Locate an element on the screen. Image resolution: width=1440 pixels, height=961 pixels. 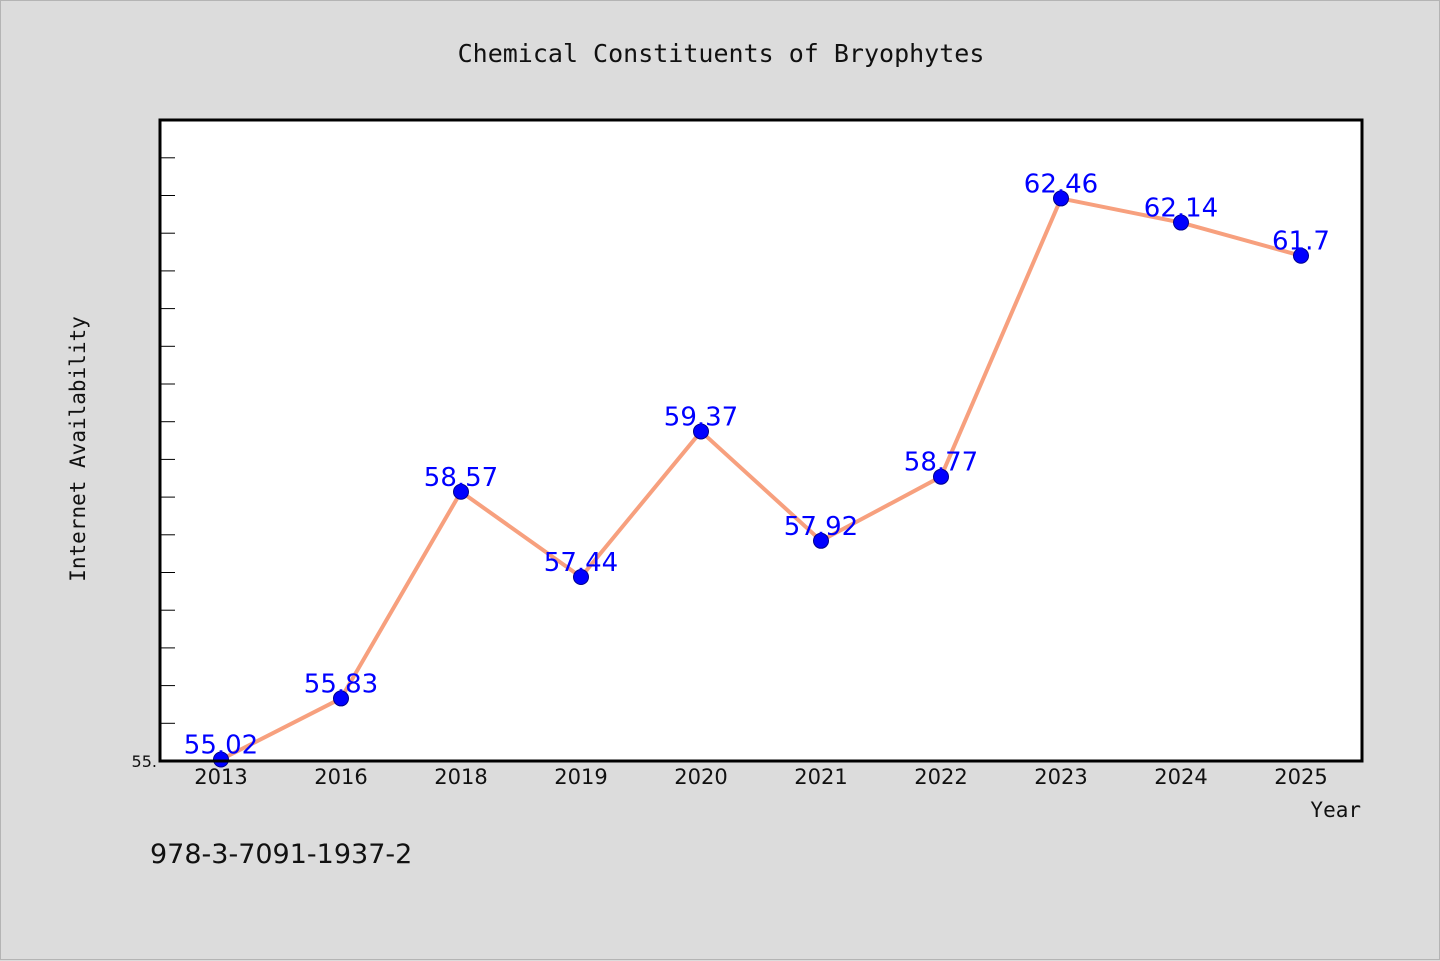
data-label: 58.77 is located at coordinates (941, 463).